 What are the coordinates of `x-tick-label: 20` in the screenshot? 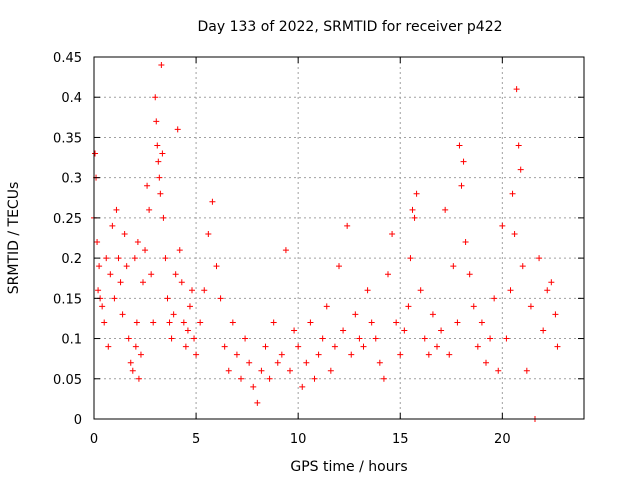 It's located at (502, 439).